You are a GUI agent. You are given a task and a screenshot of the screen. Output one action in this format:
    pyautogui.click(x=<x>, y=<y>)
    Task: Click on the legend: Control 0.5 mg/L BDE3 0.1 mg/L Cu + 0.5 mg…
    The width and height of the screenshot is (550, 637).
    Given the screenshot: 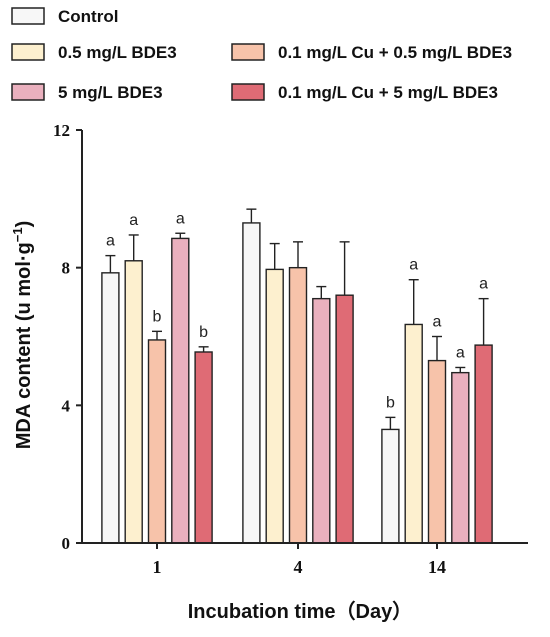 What is the action you would take?
    pyautogui.click(x=261, y=54)
    